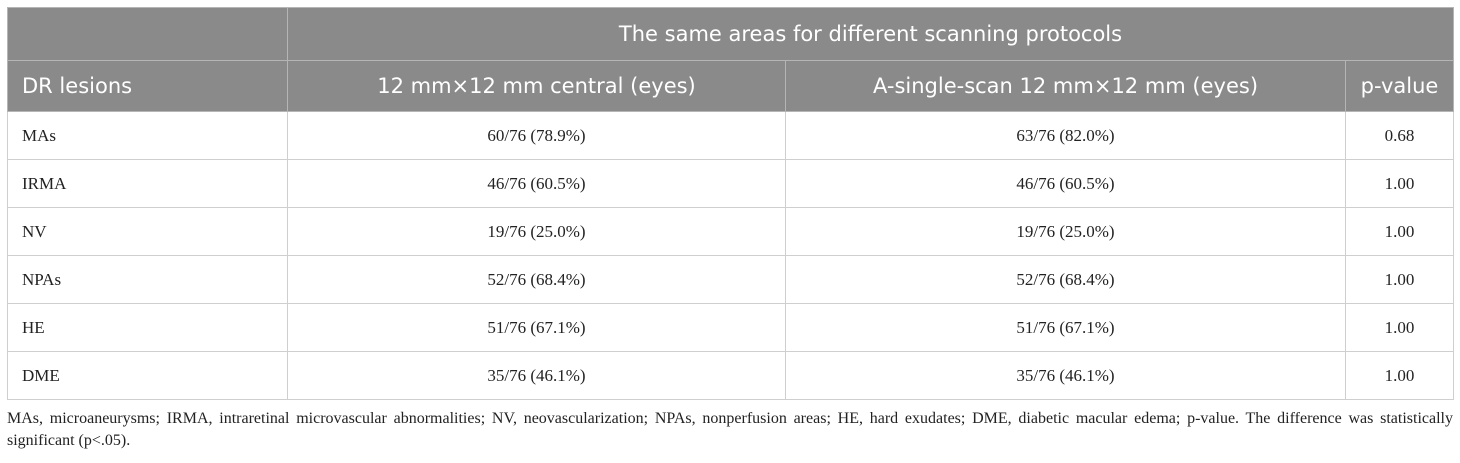 The width and height of the screenshot is (1460, 463). I want to click on column-header-single-scan: A-single-scan 12 mm×12 mm (eyes), so click(1065, 86).